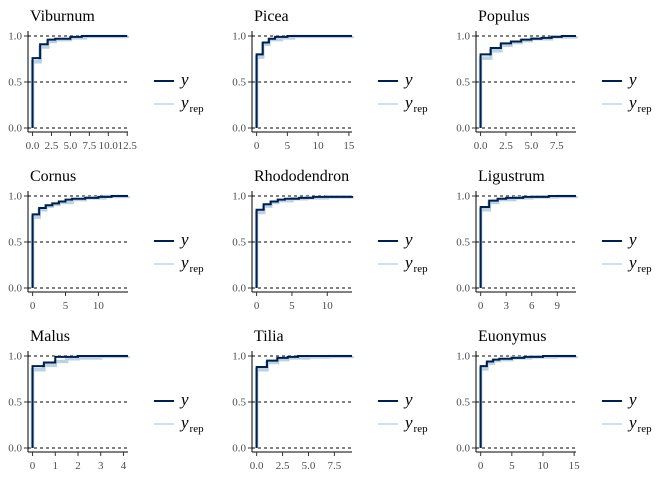  Describe the element at coordinates (504, 16) in the screenshot. I see `panel-title: Populus` at that location.